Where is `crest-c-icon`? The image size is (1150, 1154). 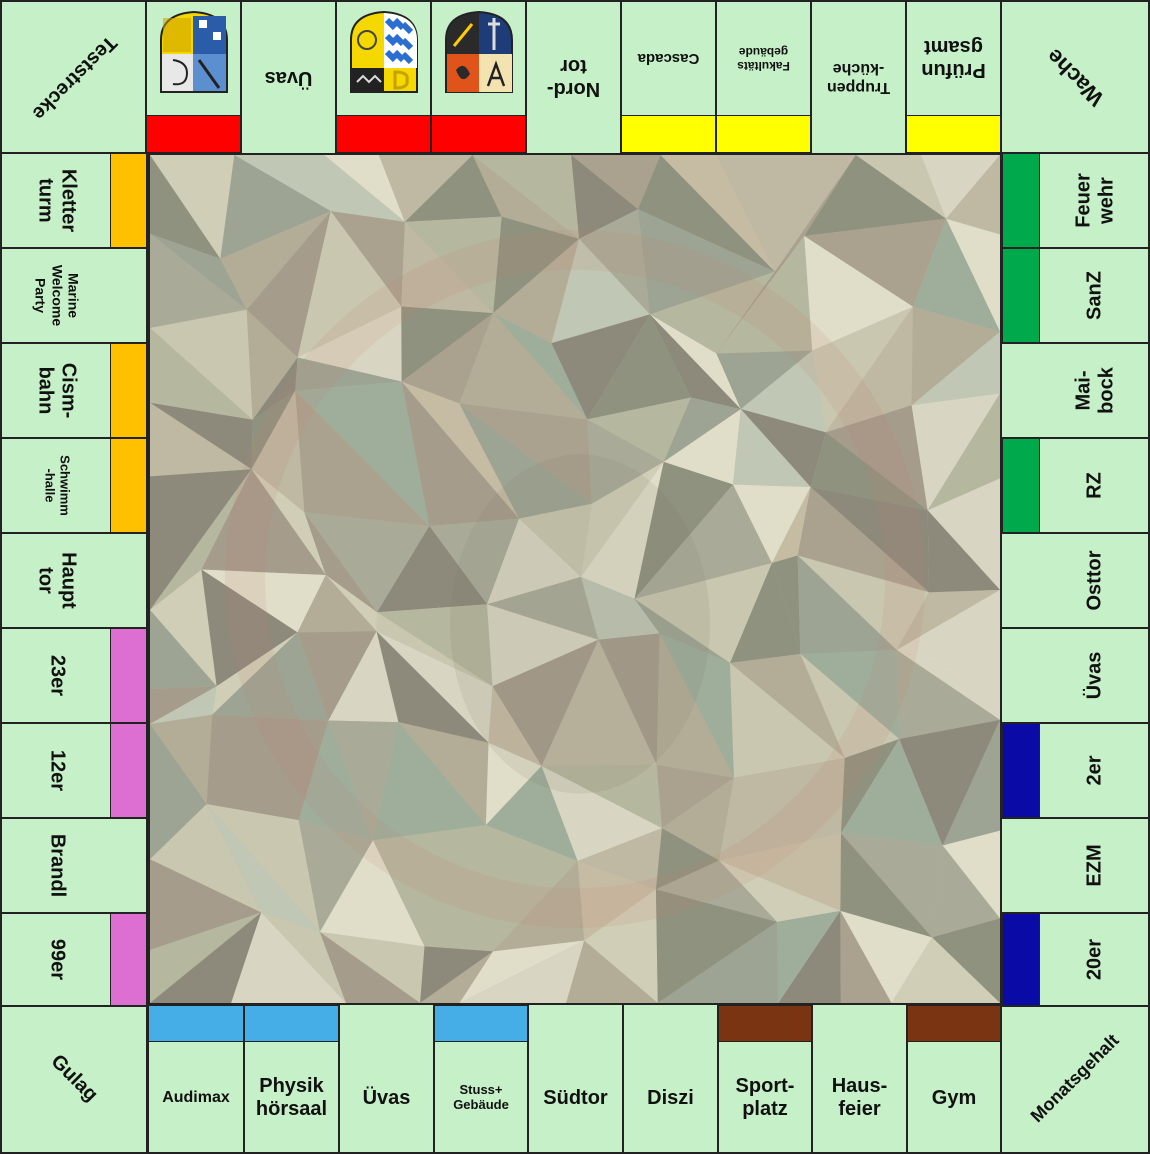 crest-c-icon is located at coordinates (193, 51).